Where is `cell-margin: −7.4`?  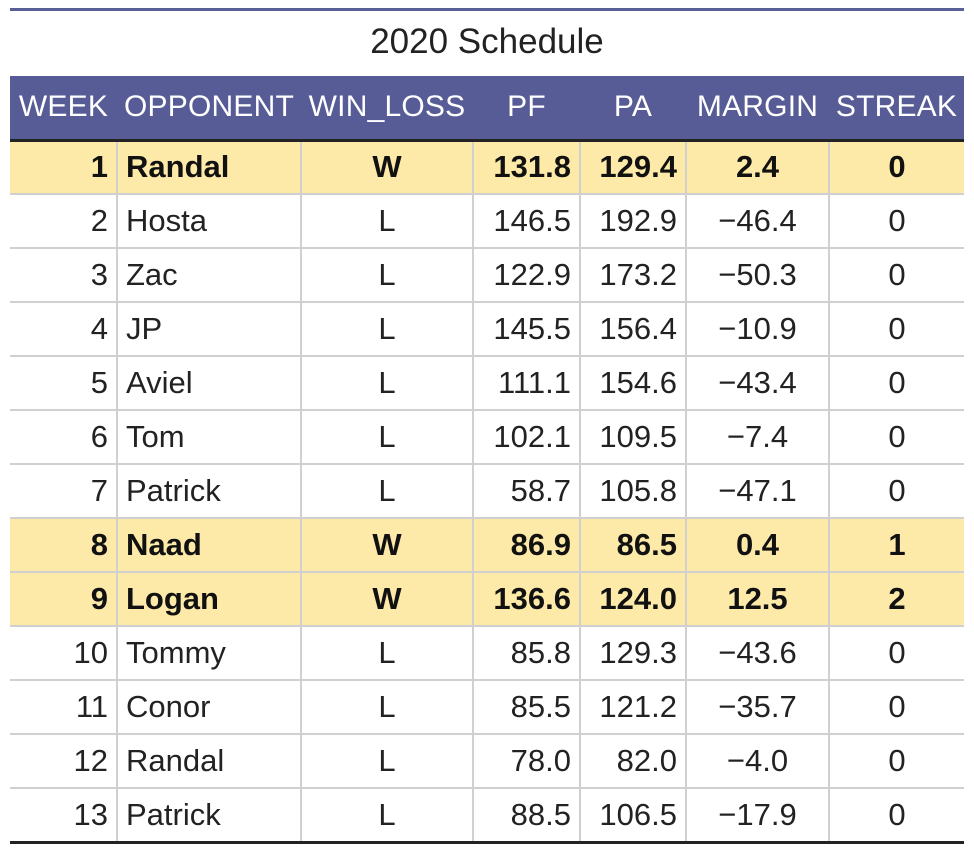 cell-margin: −7.4 is located at coordinates (757, 437).